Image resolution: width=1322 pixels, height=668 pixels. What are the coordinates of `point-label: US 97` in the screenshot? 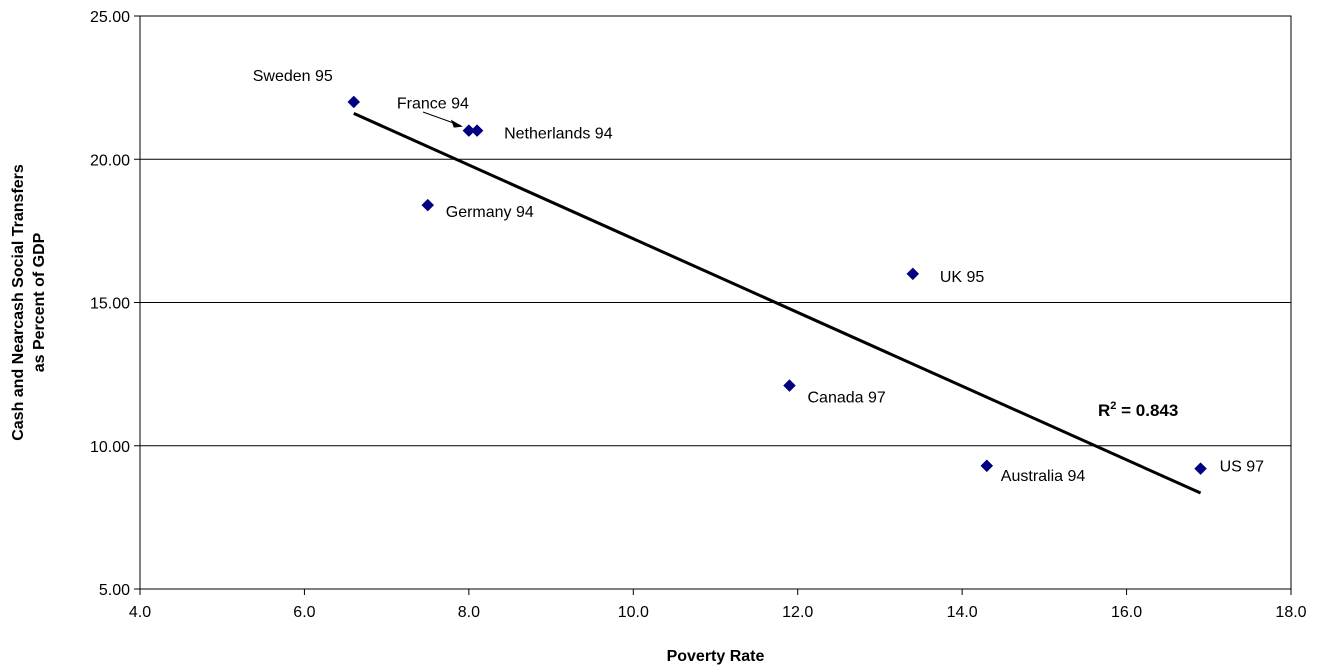 It's located at (1242, 467).